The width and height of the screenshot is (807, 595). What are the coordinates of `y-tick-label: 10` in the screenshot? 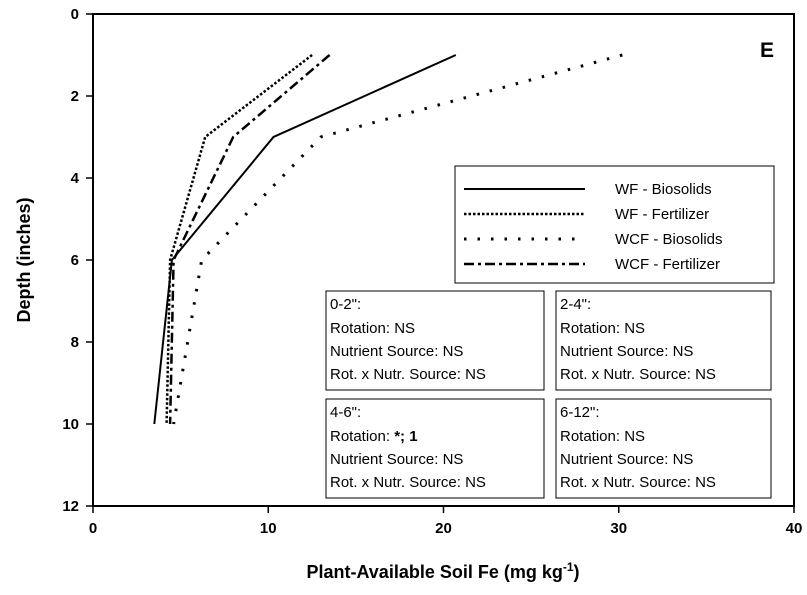 It's located at (70, 424).